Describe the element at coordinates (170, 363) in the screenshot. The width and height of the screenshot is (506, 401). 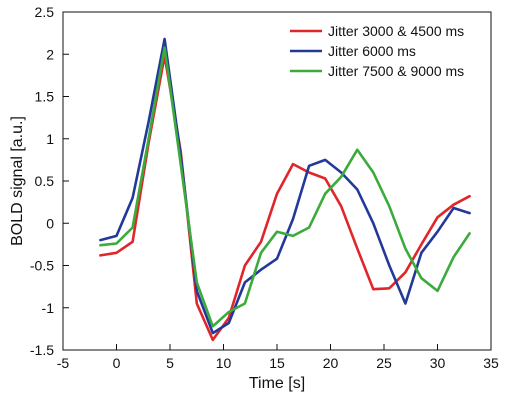
I see `x-tick-label: 5` at that location.